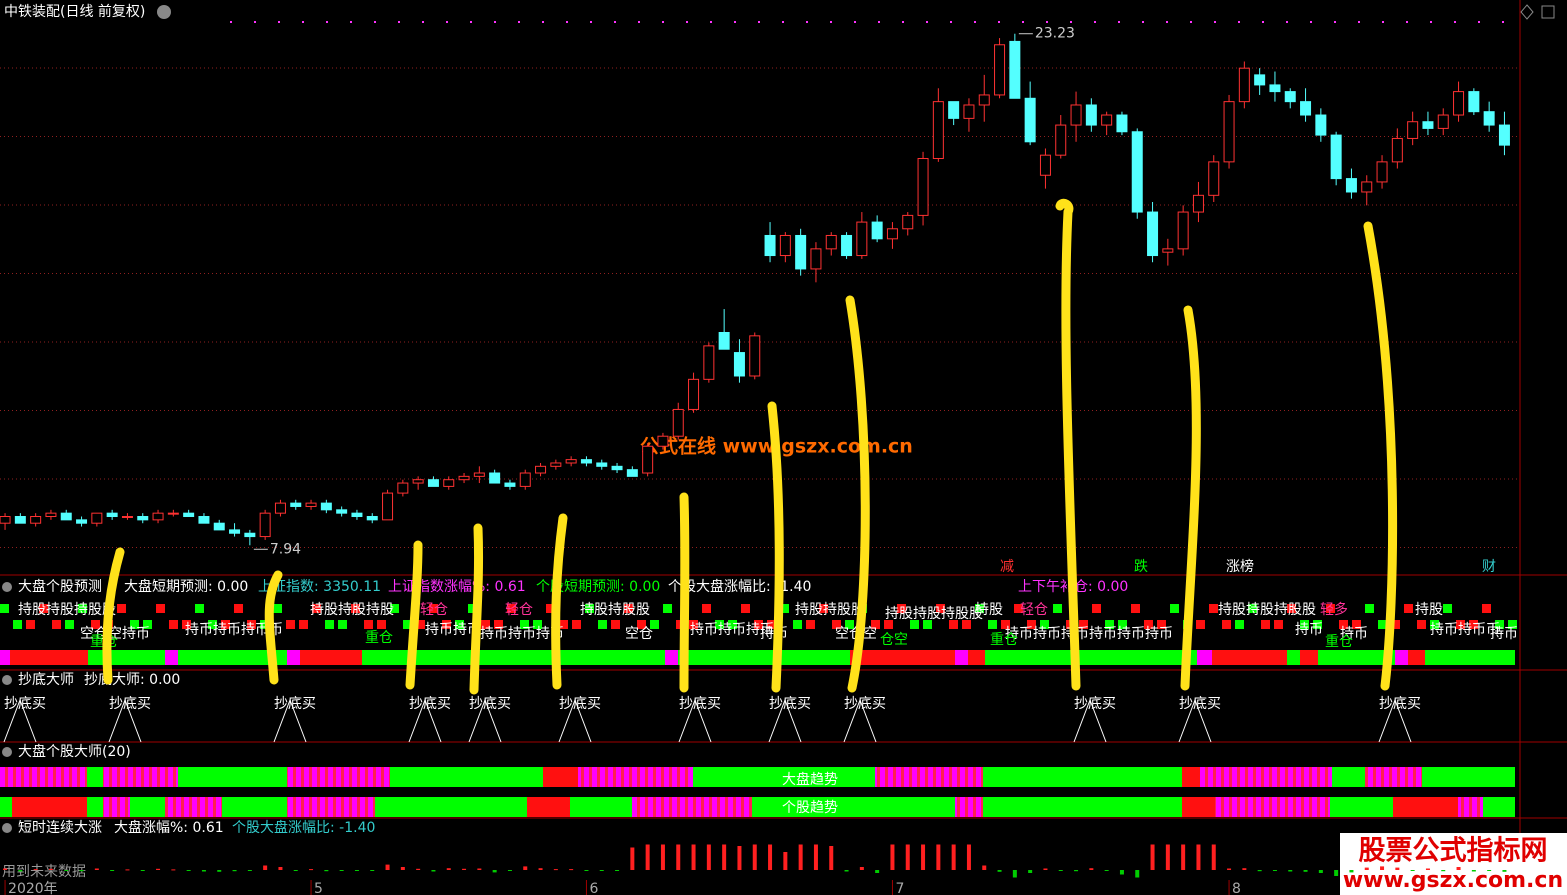  What do you see at coordinates (1309, 630) in the screenshot?
I see `signal-label: 持币` at bounding box center [1309, 630].